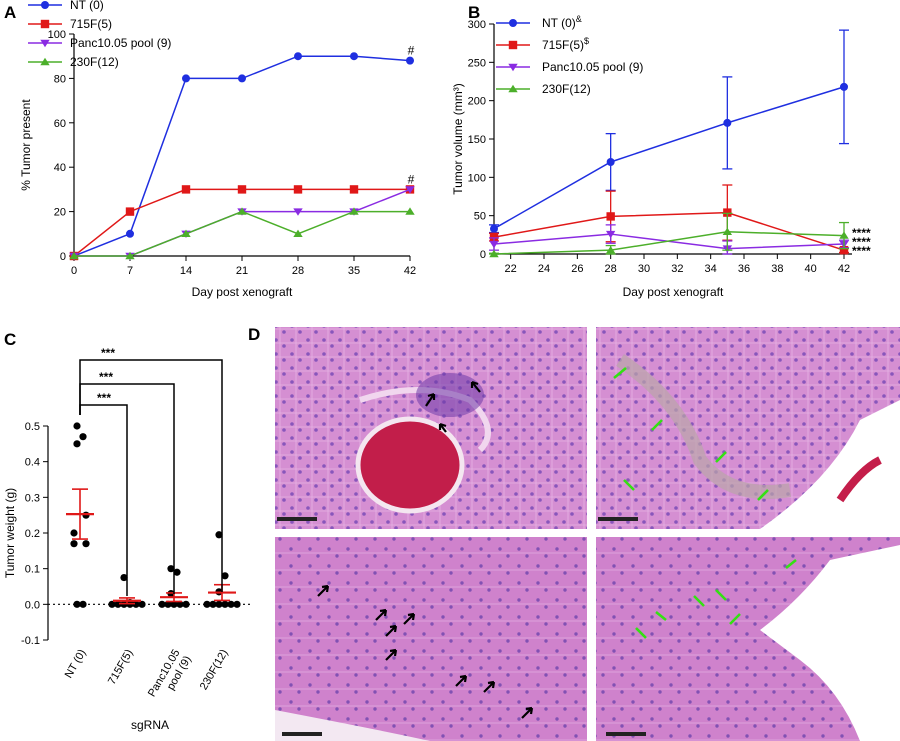 Image resolution: width=900 pixels, height=741 pixels. Describe the element at coordinates (91, 24) in the screenshot. I see `legend-label-715F: 715F(5)` at that location.